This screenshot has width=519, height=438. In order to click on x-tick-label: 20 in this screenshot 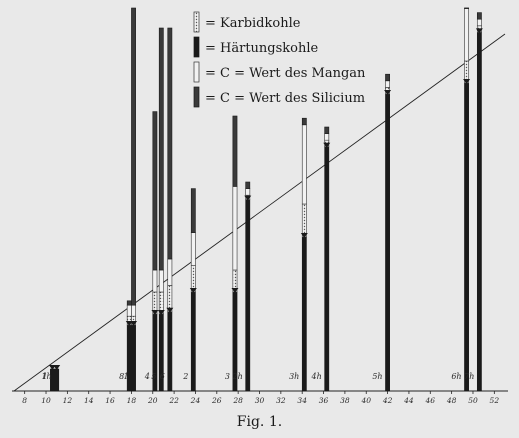, I will do `click(152, 400)`.